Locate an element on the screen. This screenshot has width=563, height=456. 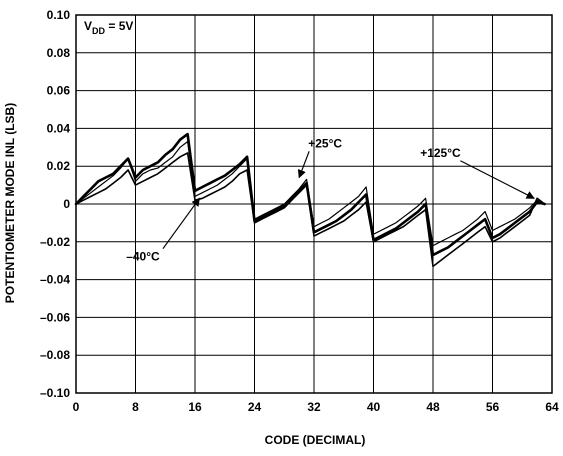
x-tick-label-4: 32 is located at coordinates (314, 407).